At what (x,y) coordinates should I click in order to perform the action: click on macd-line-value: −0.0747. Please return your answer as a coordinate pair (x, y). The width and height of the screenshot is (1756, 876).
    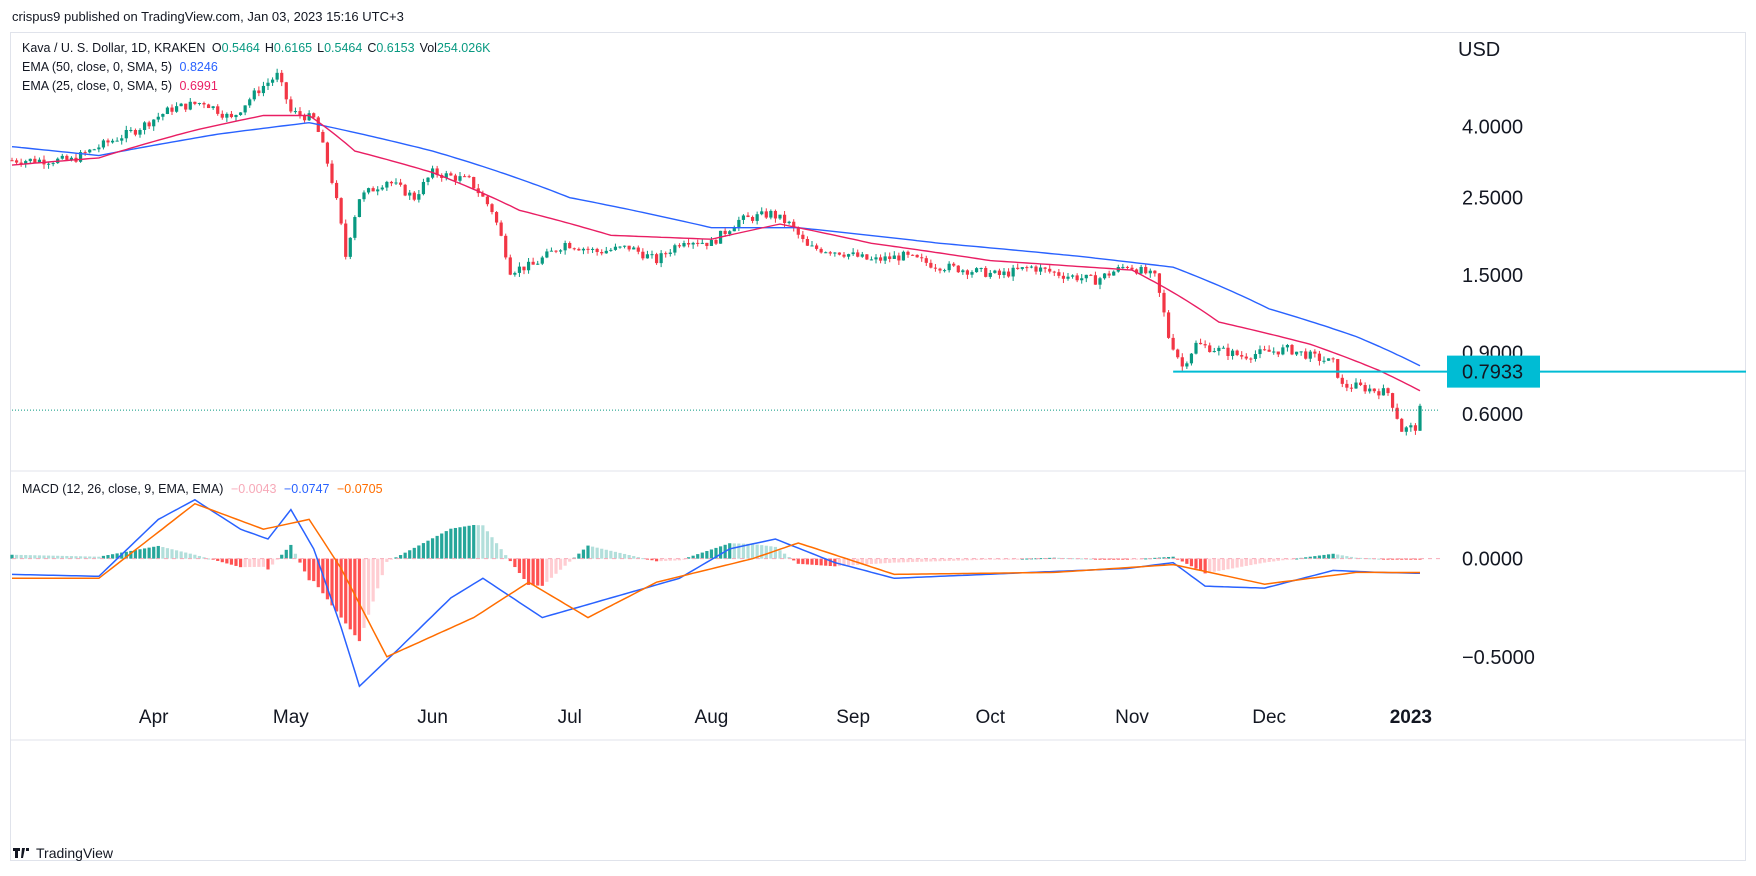
    Looking at the image, I should click on (306, 489).